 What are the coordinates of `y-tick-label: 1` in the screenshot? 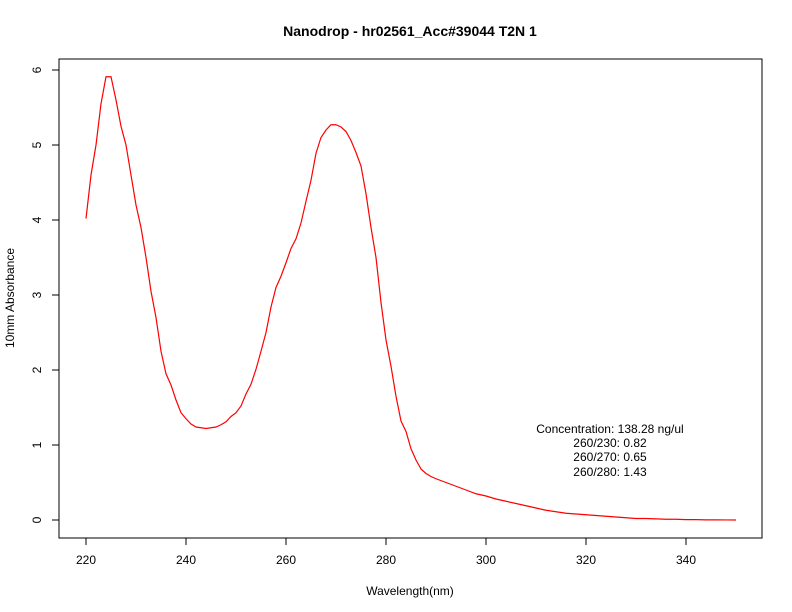 It's located at (37, 444).